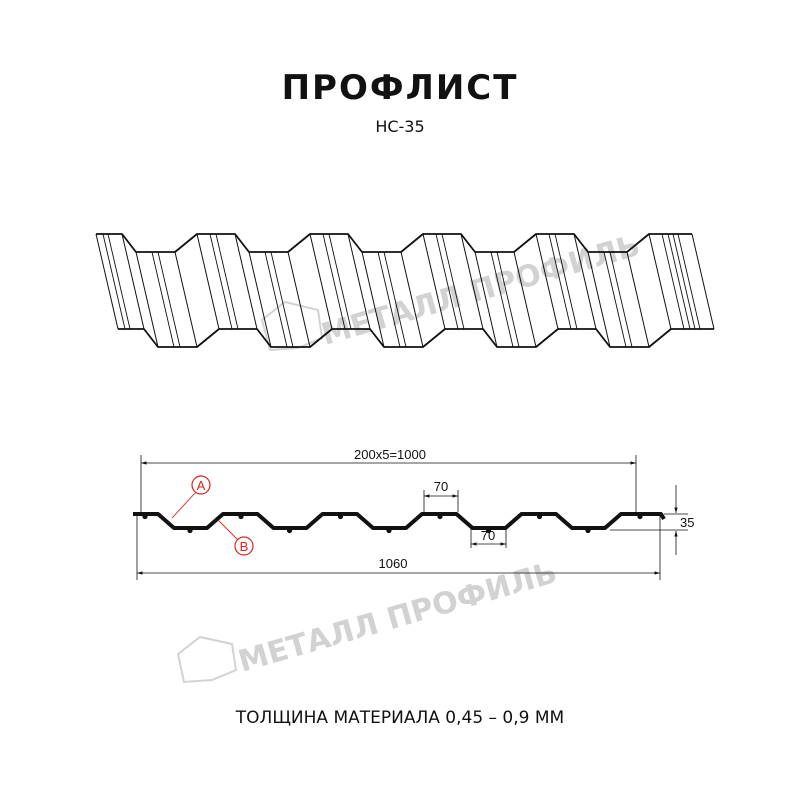 This screenshot has width=800, height=800. What do you see at coordinates (400, 88) in the screenshot?
I see `page-title: ПРОФЛИСТ` at bounding box center [400, 88].